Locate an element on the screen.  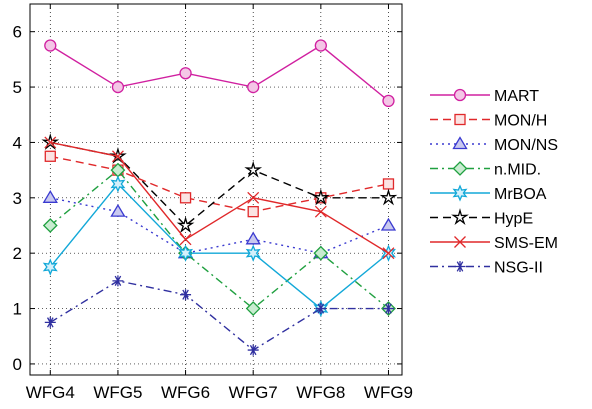
legend-label: NSG-II is located at coordinates (518, 268).